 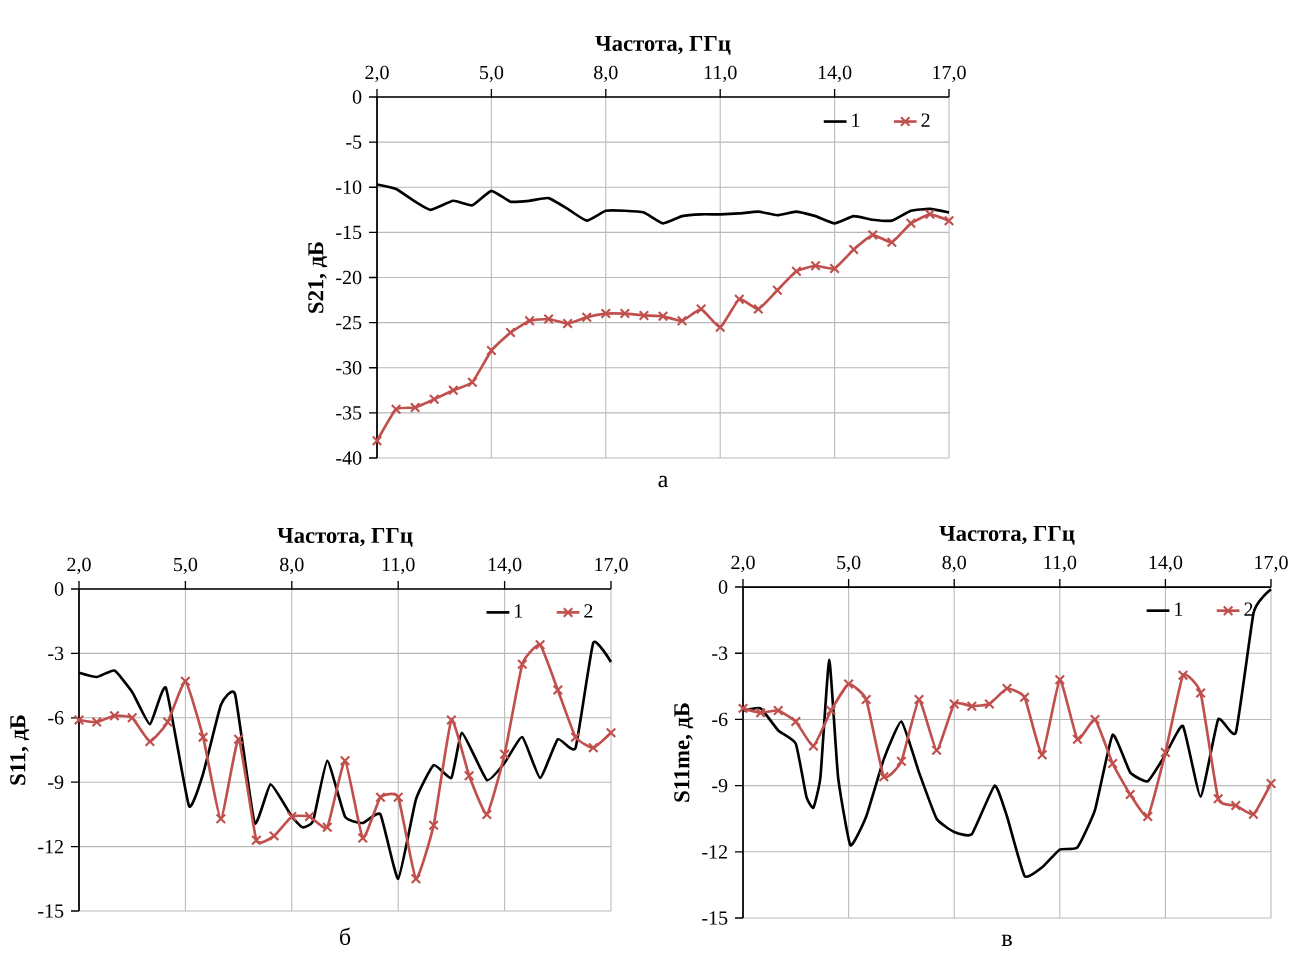 What do you see at coordinates (318, 277) in the screenshot?
I see `y-axis-title: S21, дБ` at bounding box center [318, 277].